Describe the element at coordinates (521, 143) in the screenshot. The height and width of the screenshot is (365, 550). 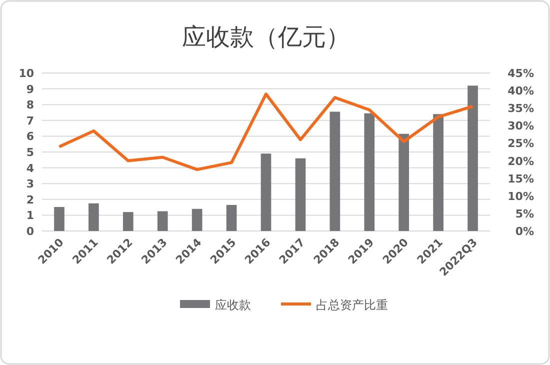
I see `y2-tick-label: 25%` at that location.